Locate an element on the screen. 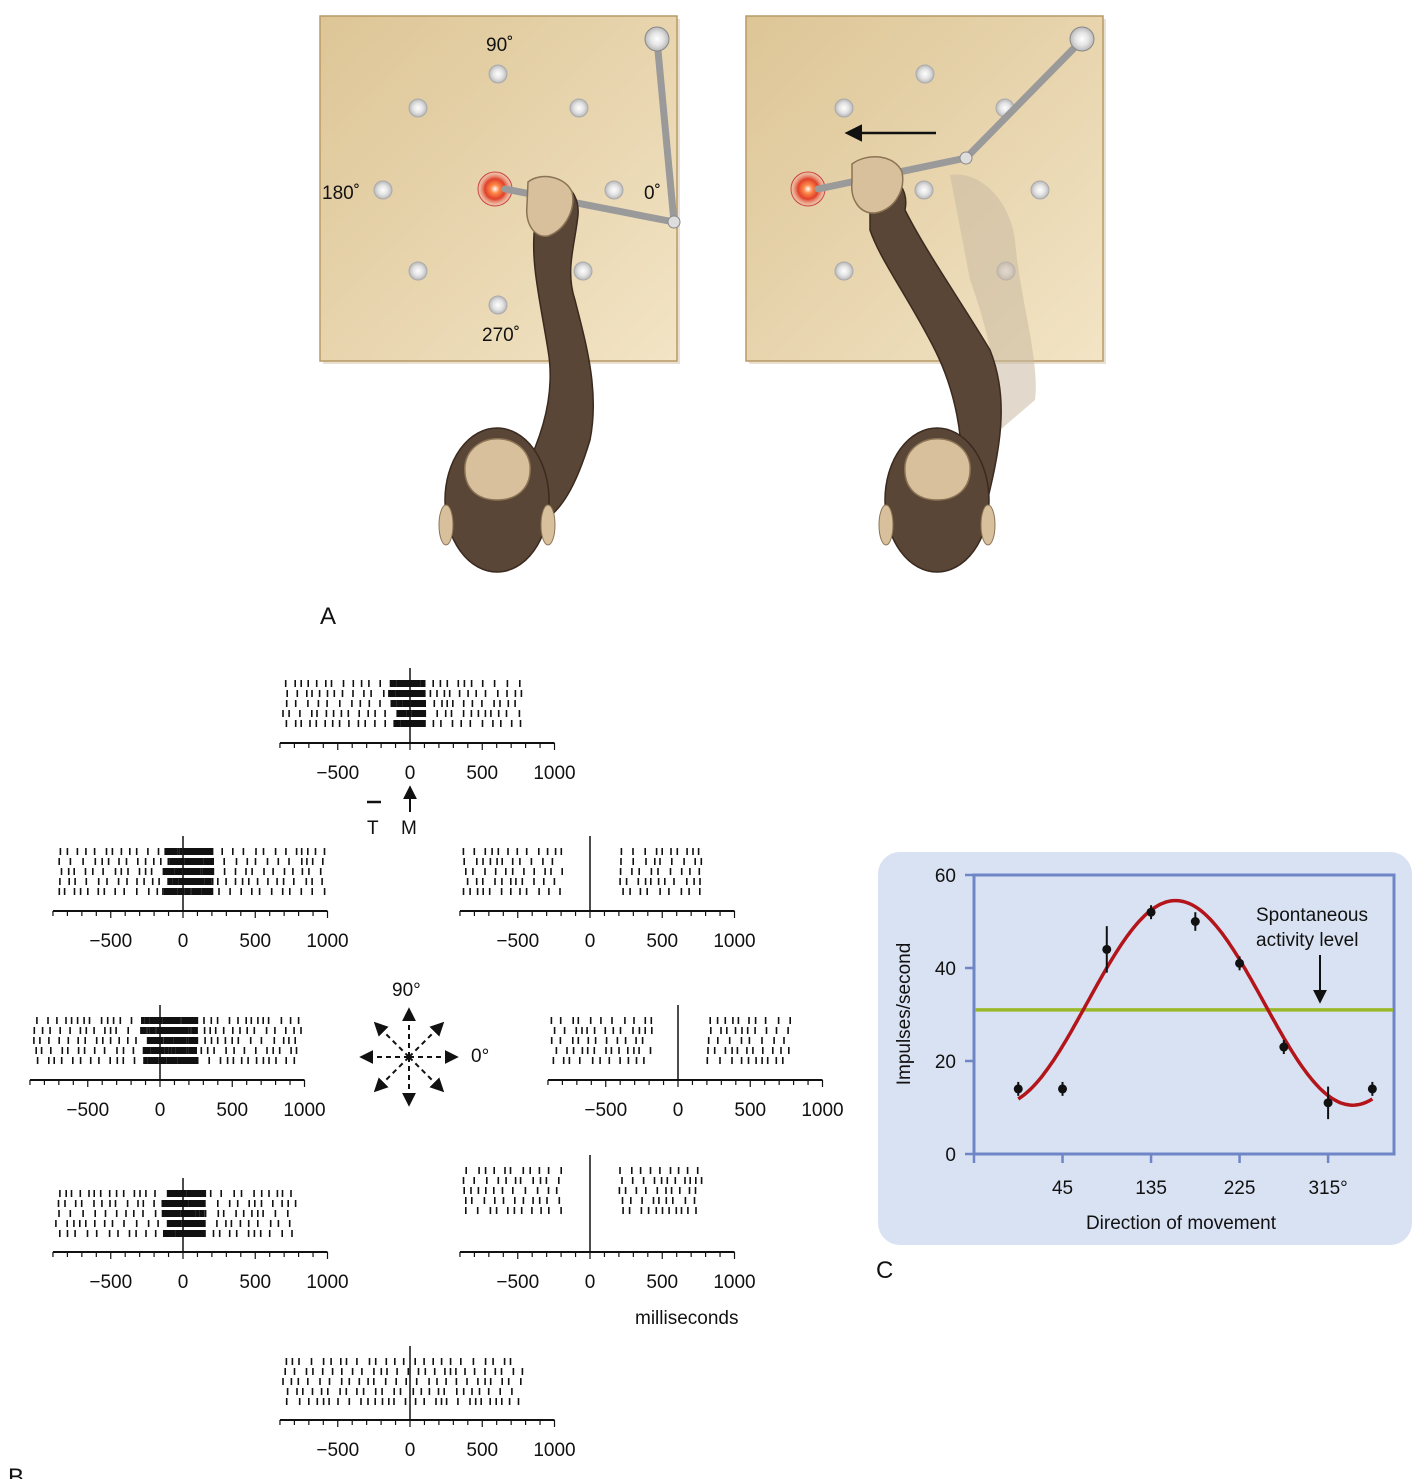 This screenshot has height=1479, width=1427. manipulandum-board-right is located at coordinates (925, 294).